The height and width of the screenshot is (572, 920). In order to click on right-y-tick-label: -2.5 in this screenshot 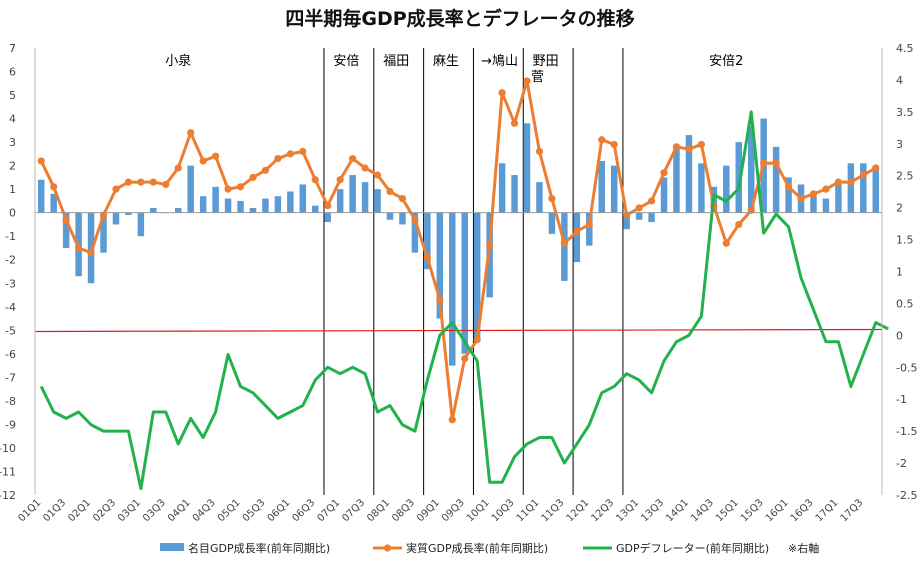, I will do `click(906, 495)`.